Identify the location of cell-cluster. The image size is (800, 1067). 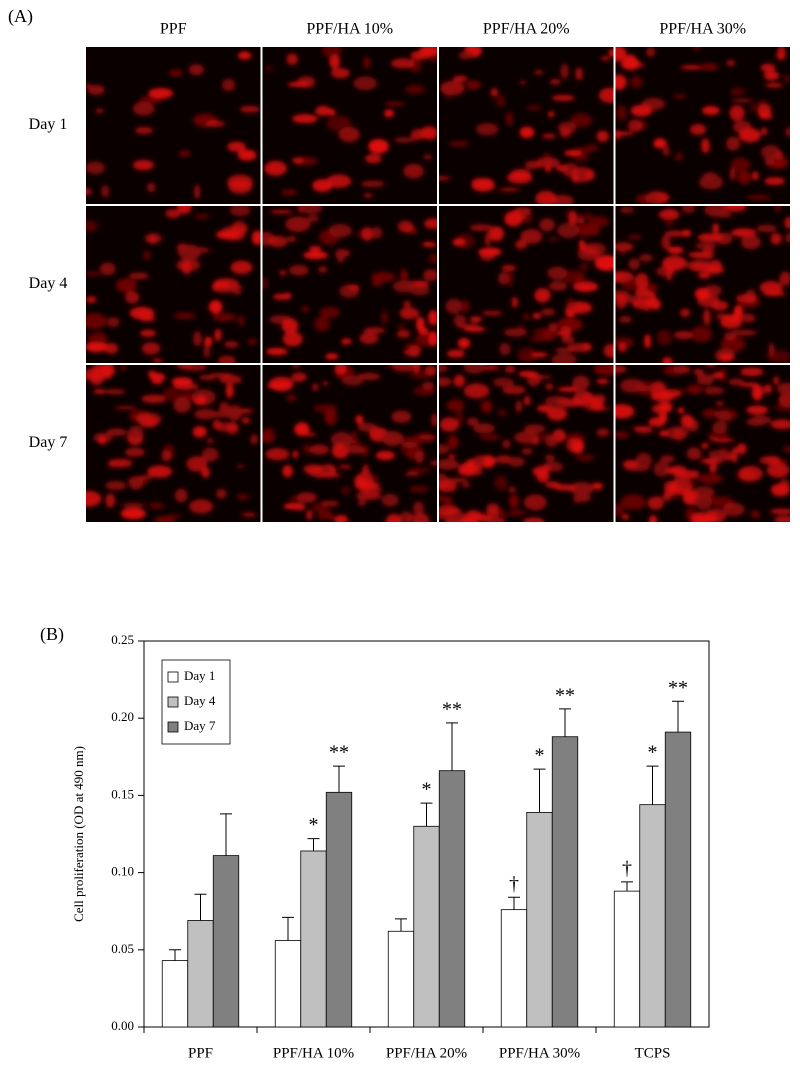
(349, 283).